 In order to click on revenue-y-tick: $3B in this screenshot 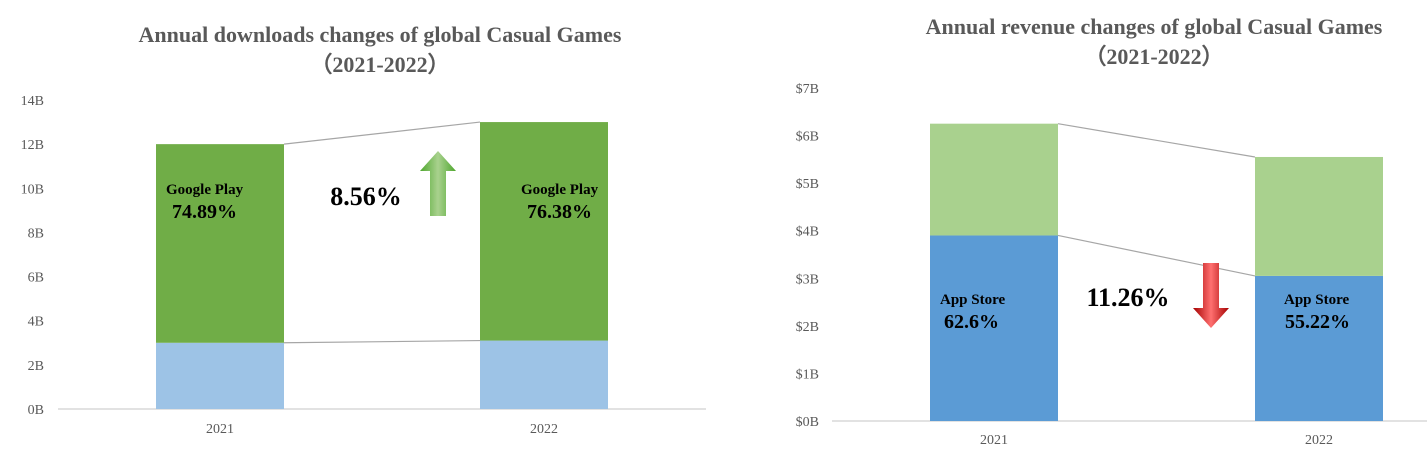, I will do `click(807, 279)`.